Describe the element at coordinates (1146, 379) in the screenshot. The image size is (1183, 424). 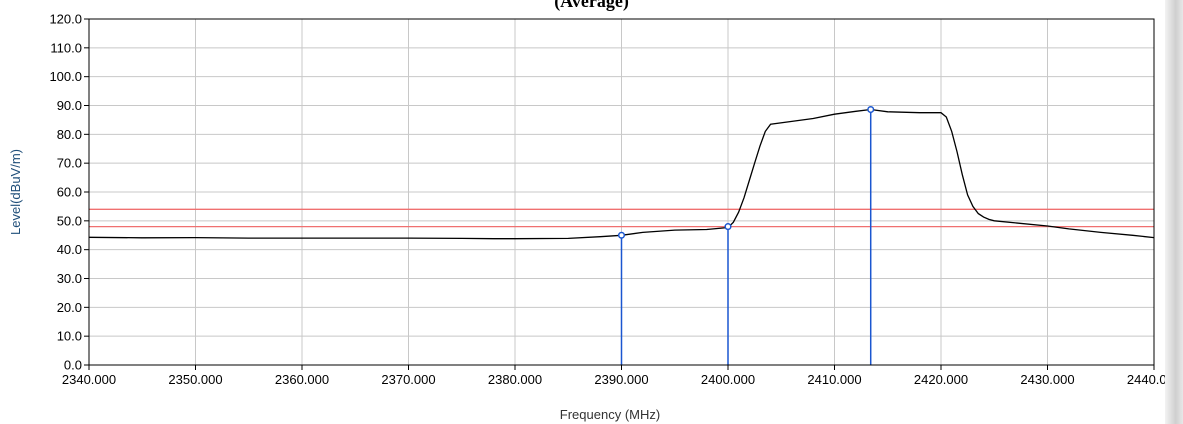
I see `x-tick-label: 2440.000` at that location.